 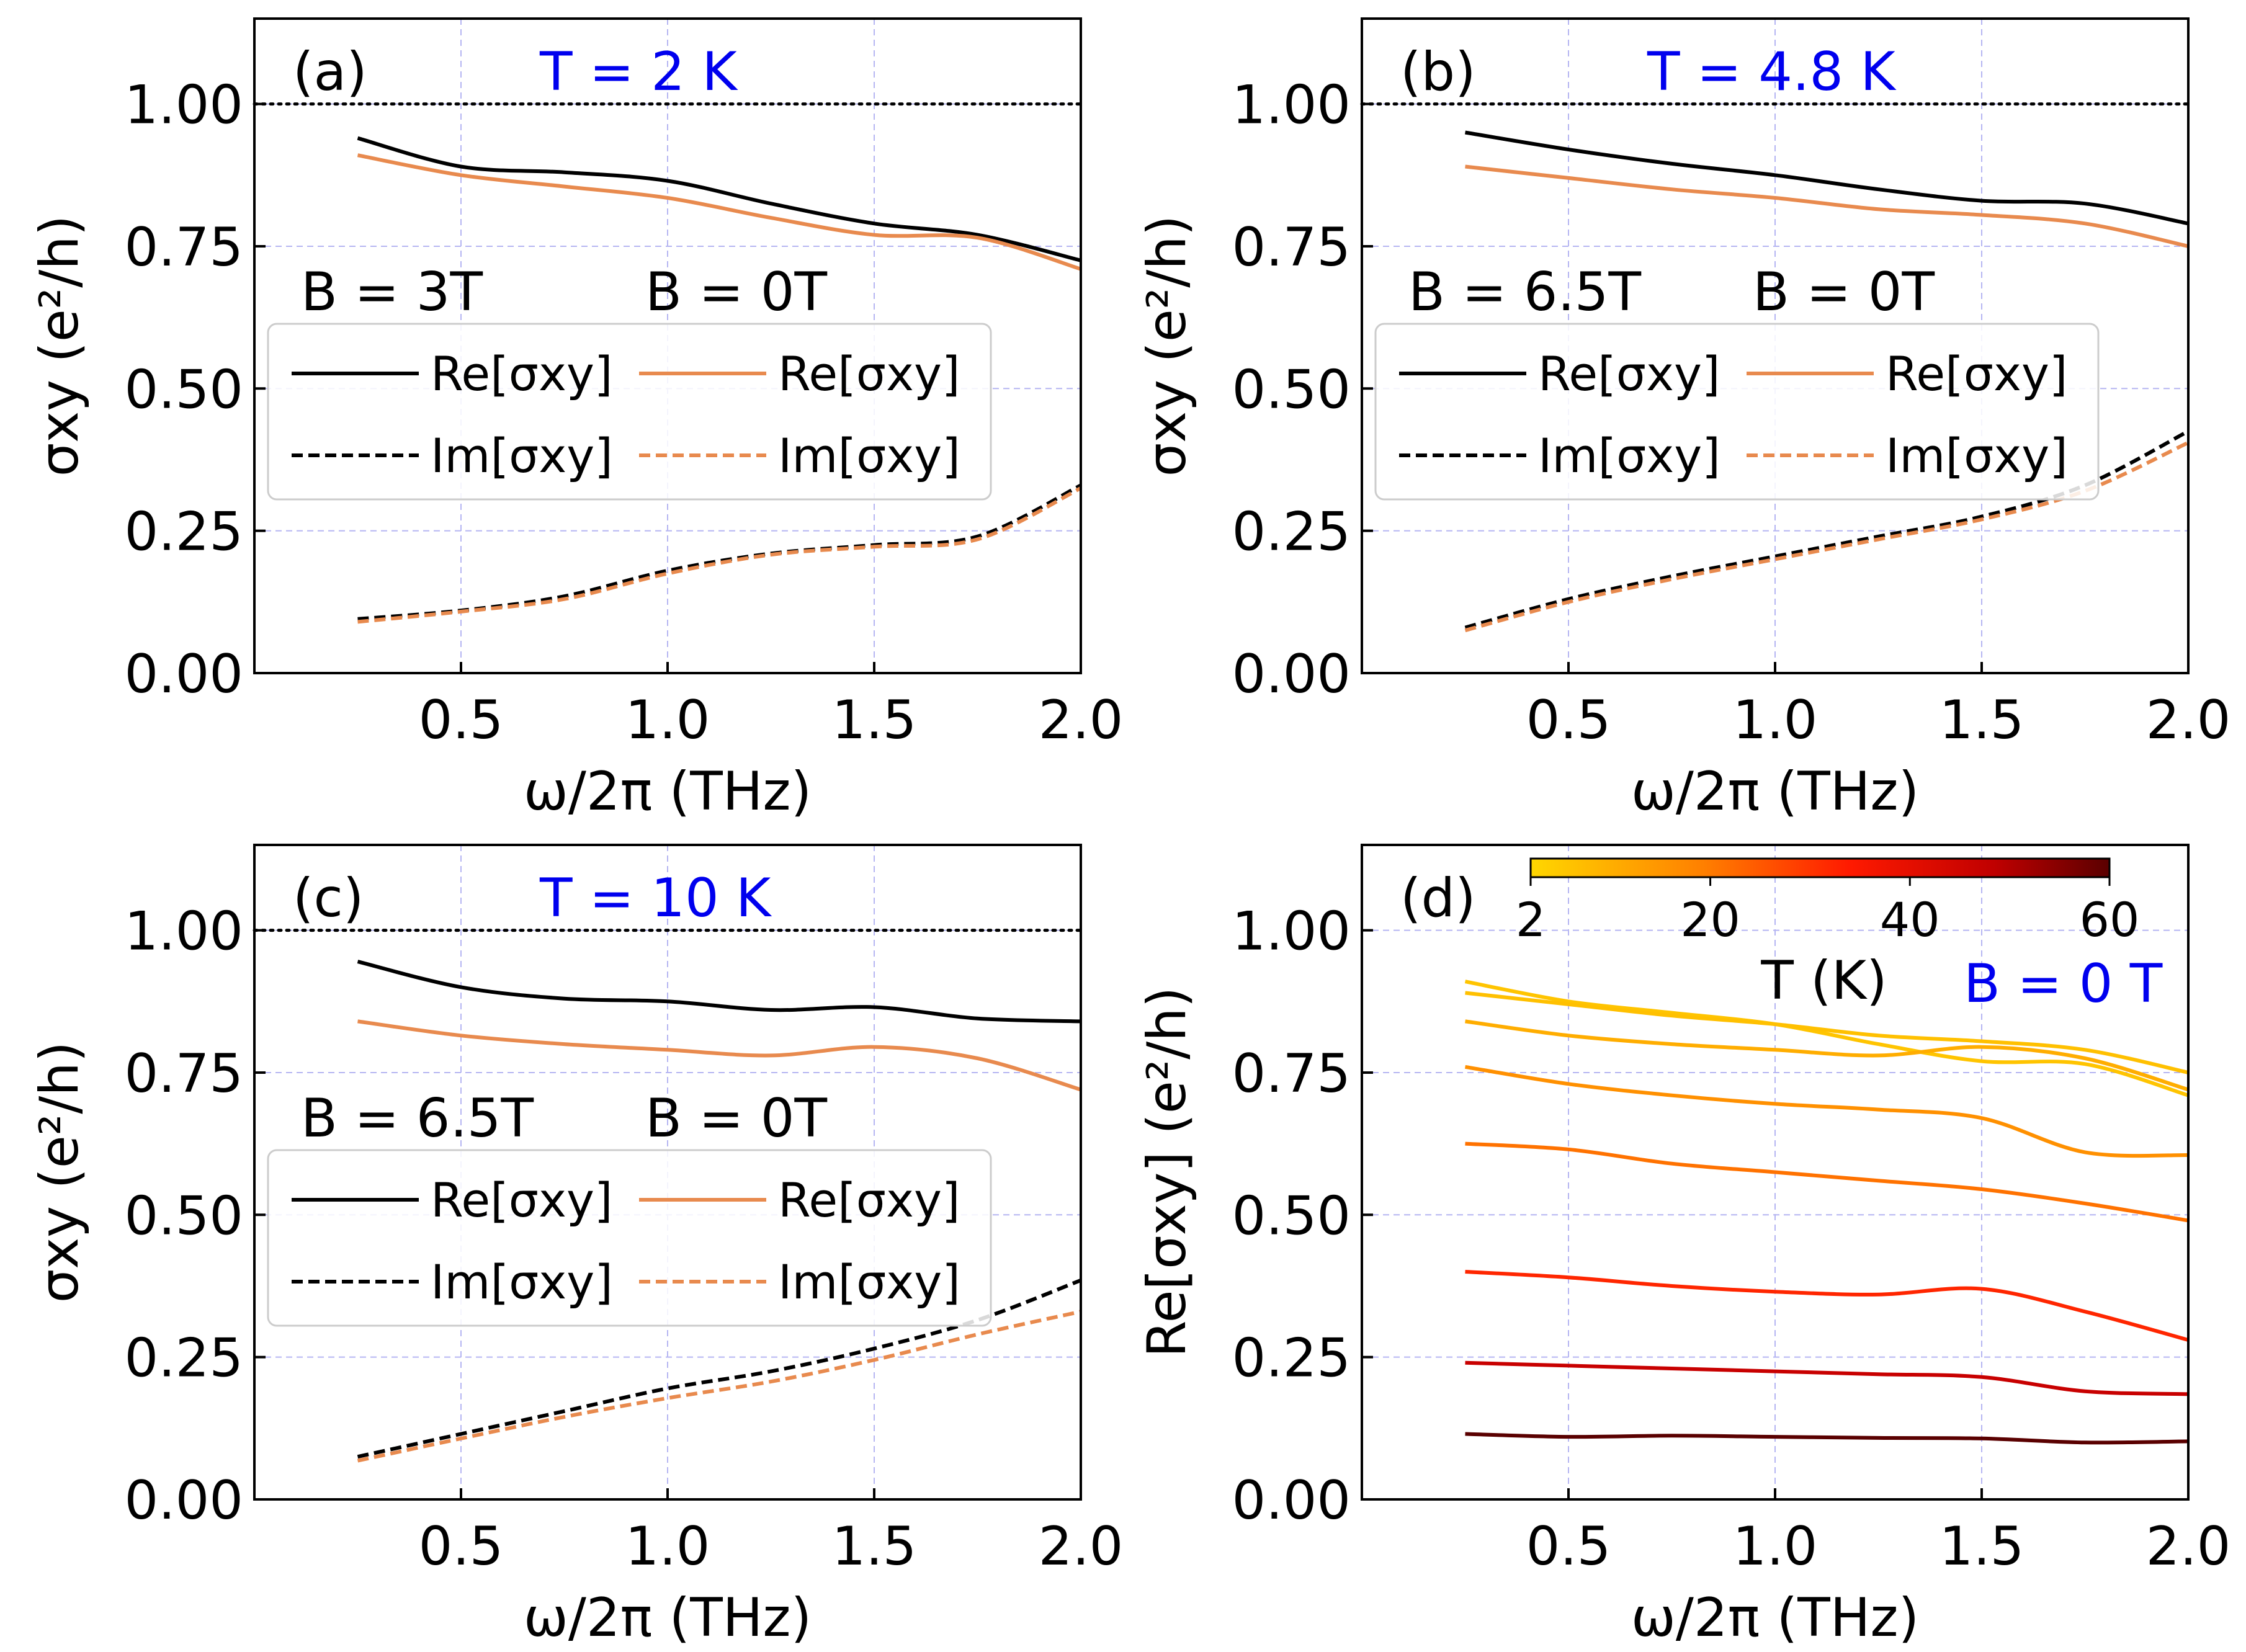 I want to click on panel-annotation: B = 0 T, so click(x=2063, y=984).